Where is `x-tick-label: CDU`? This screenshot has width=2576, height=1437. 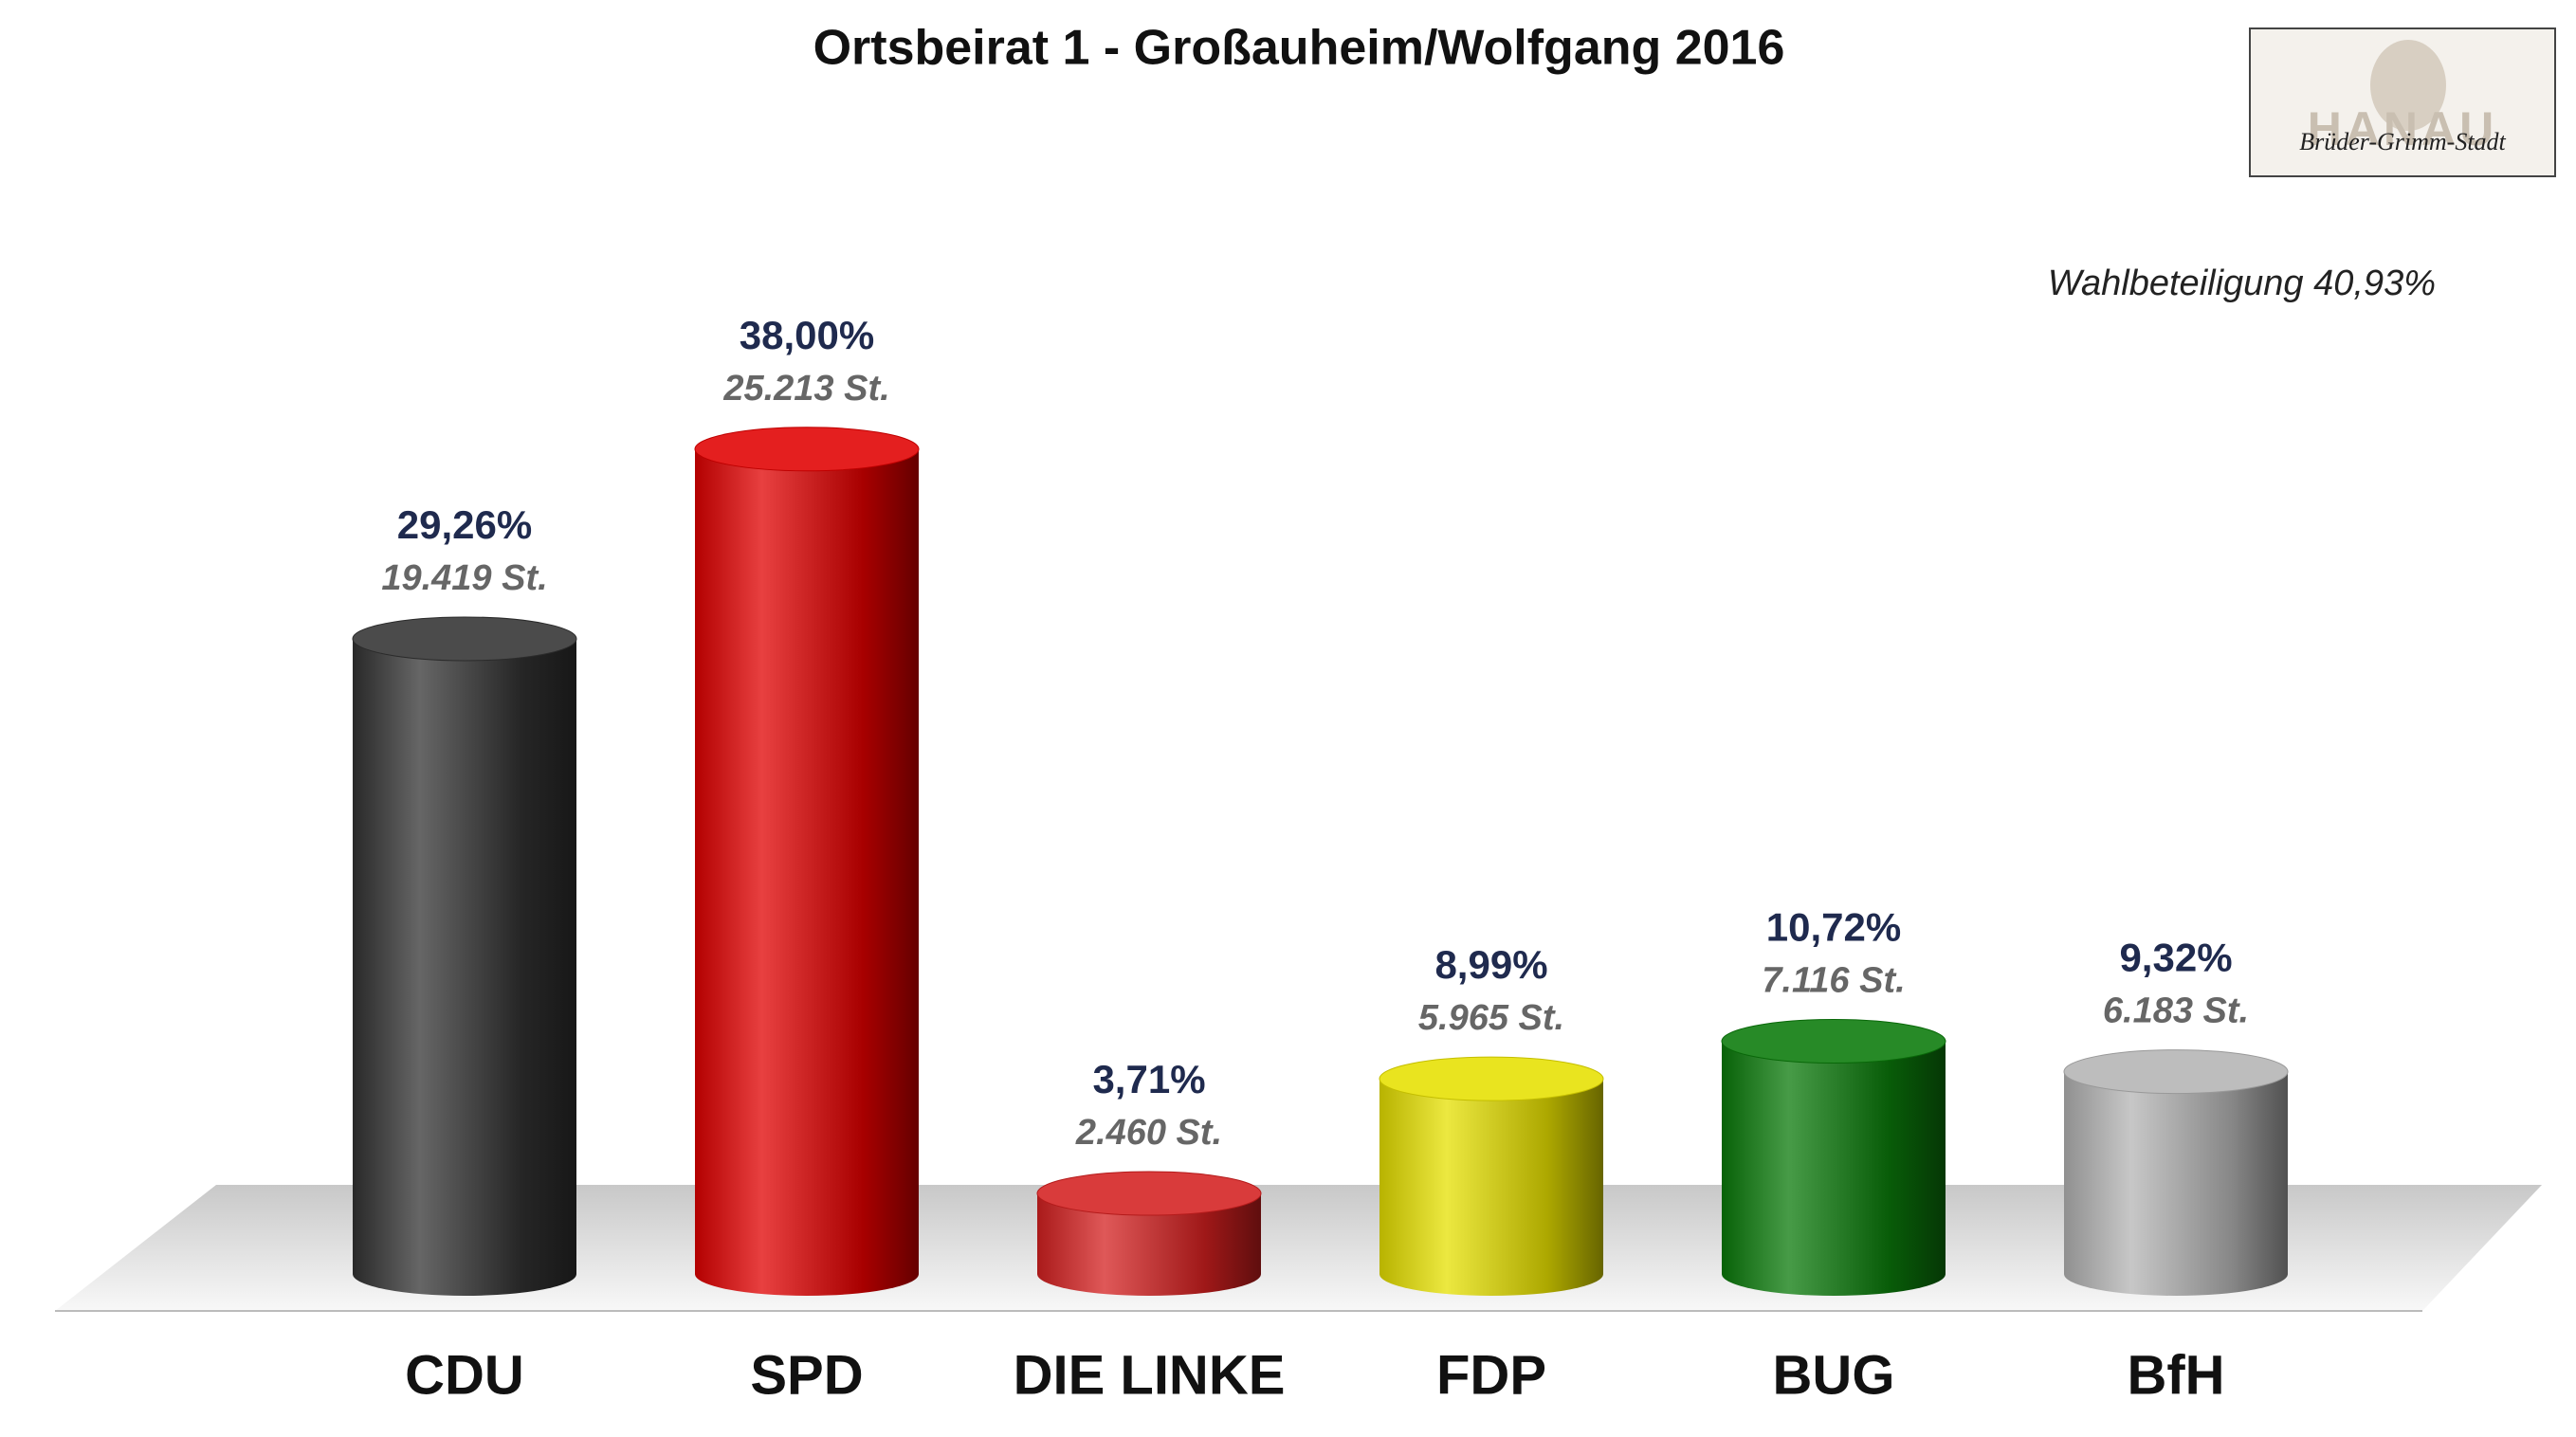 x-tick-label: CDU is located at coordinates (464, 1375).